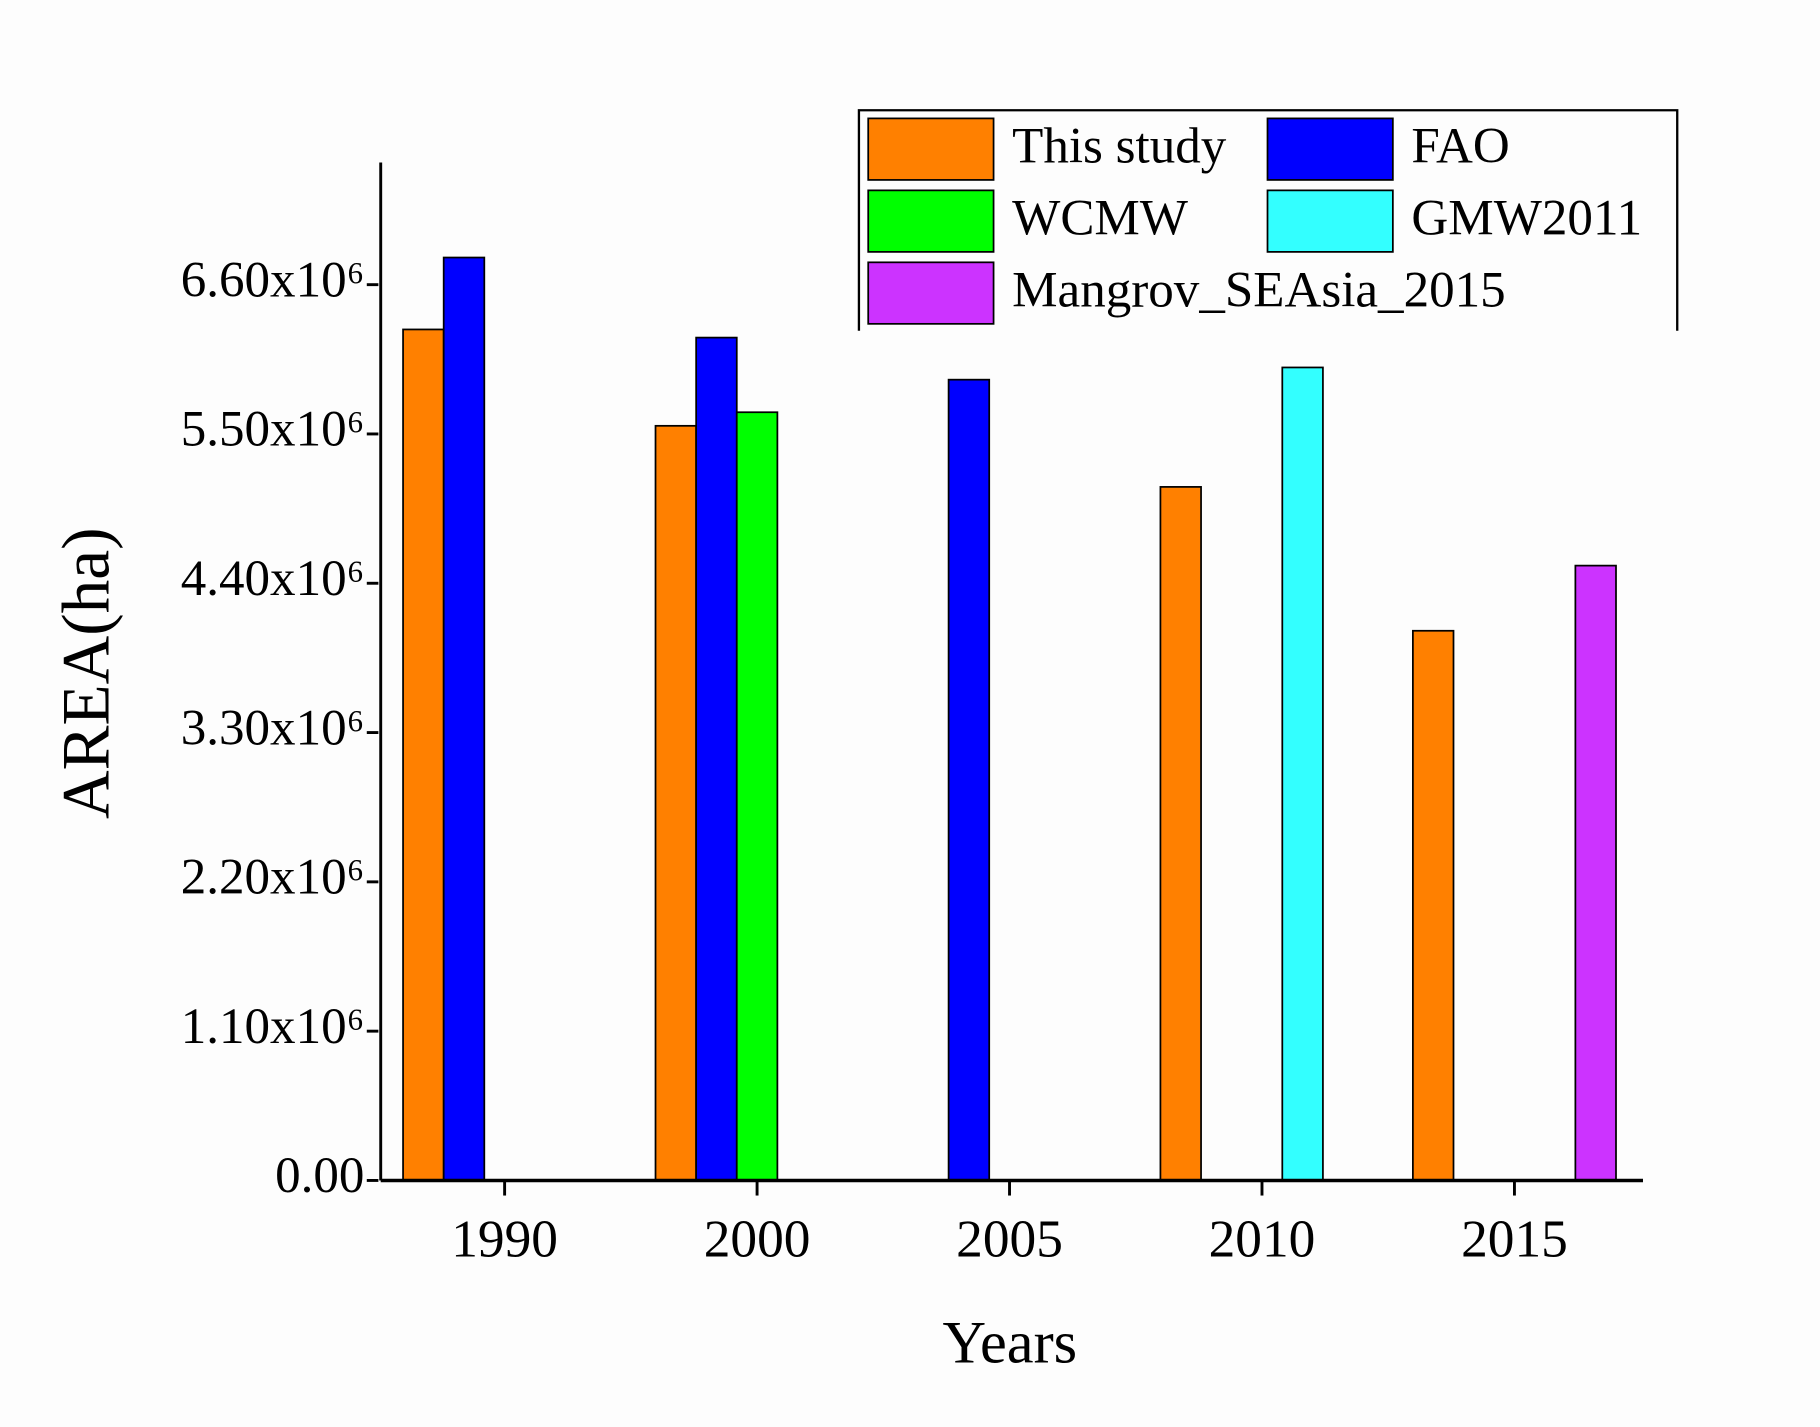 The width and height of the screenshot is (1820, 1427). What do you see at coordinates (1119, 146) in the screenshot?
I see `legend-label: This study` at bounding box center [1119, 146].